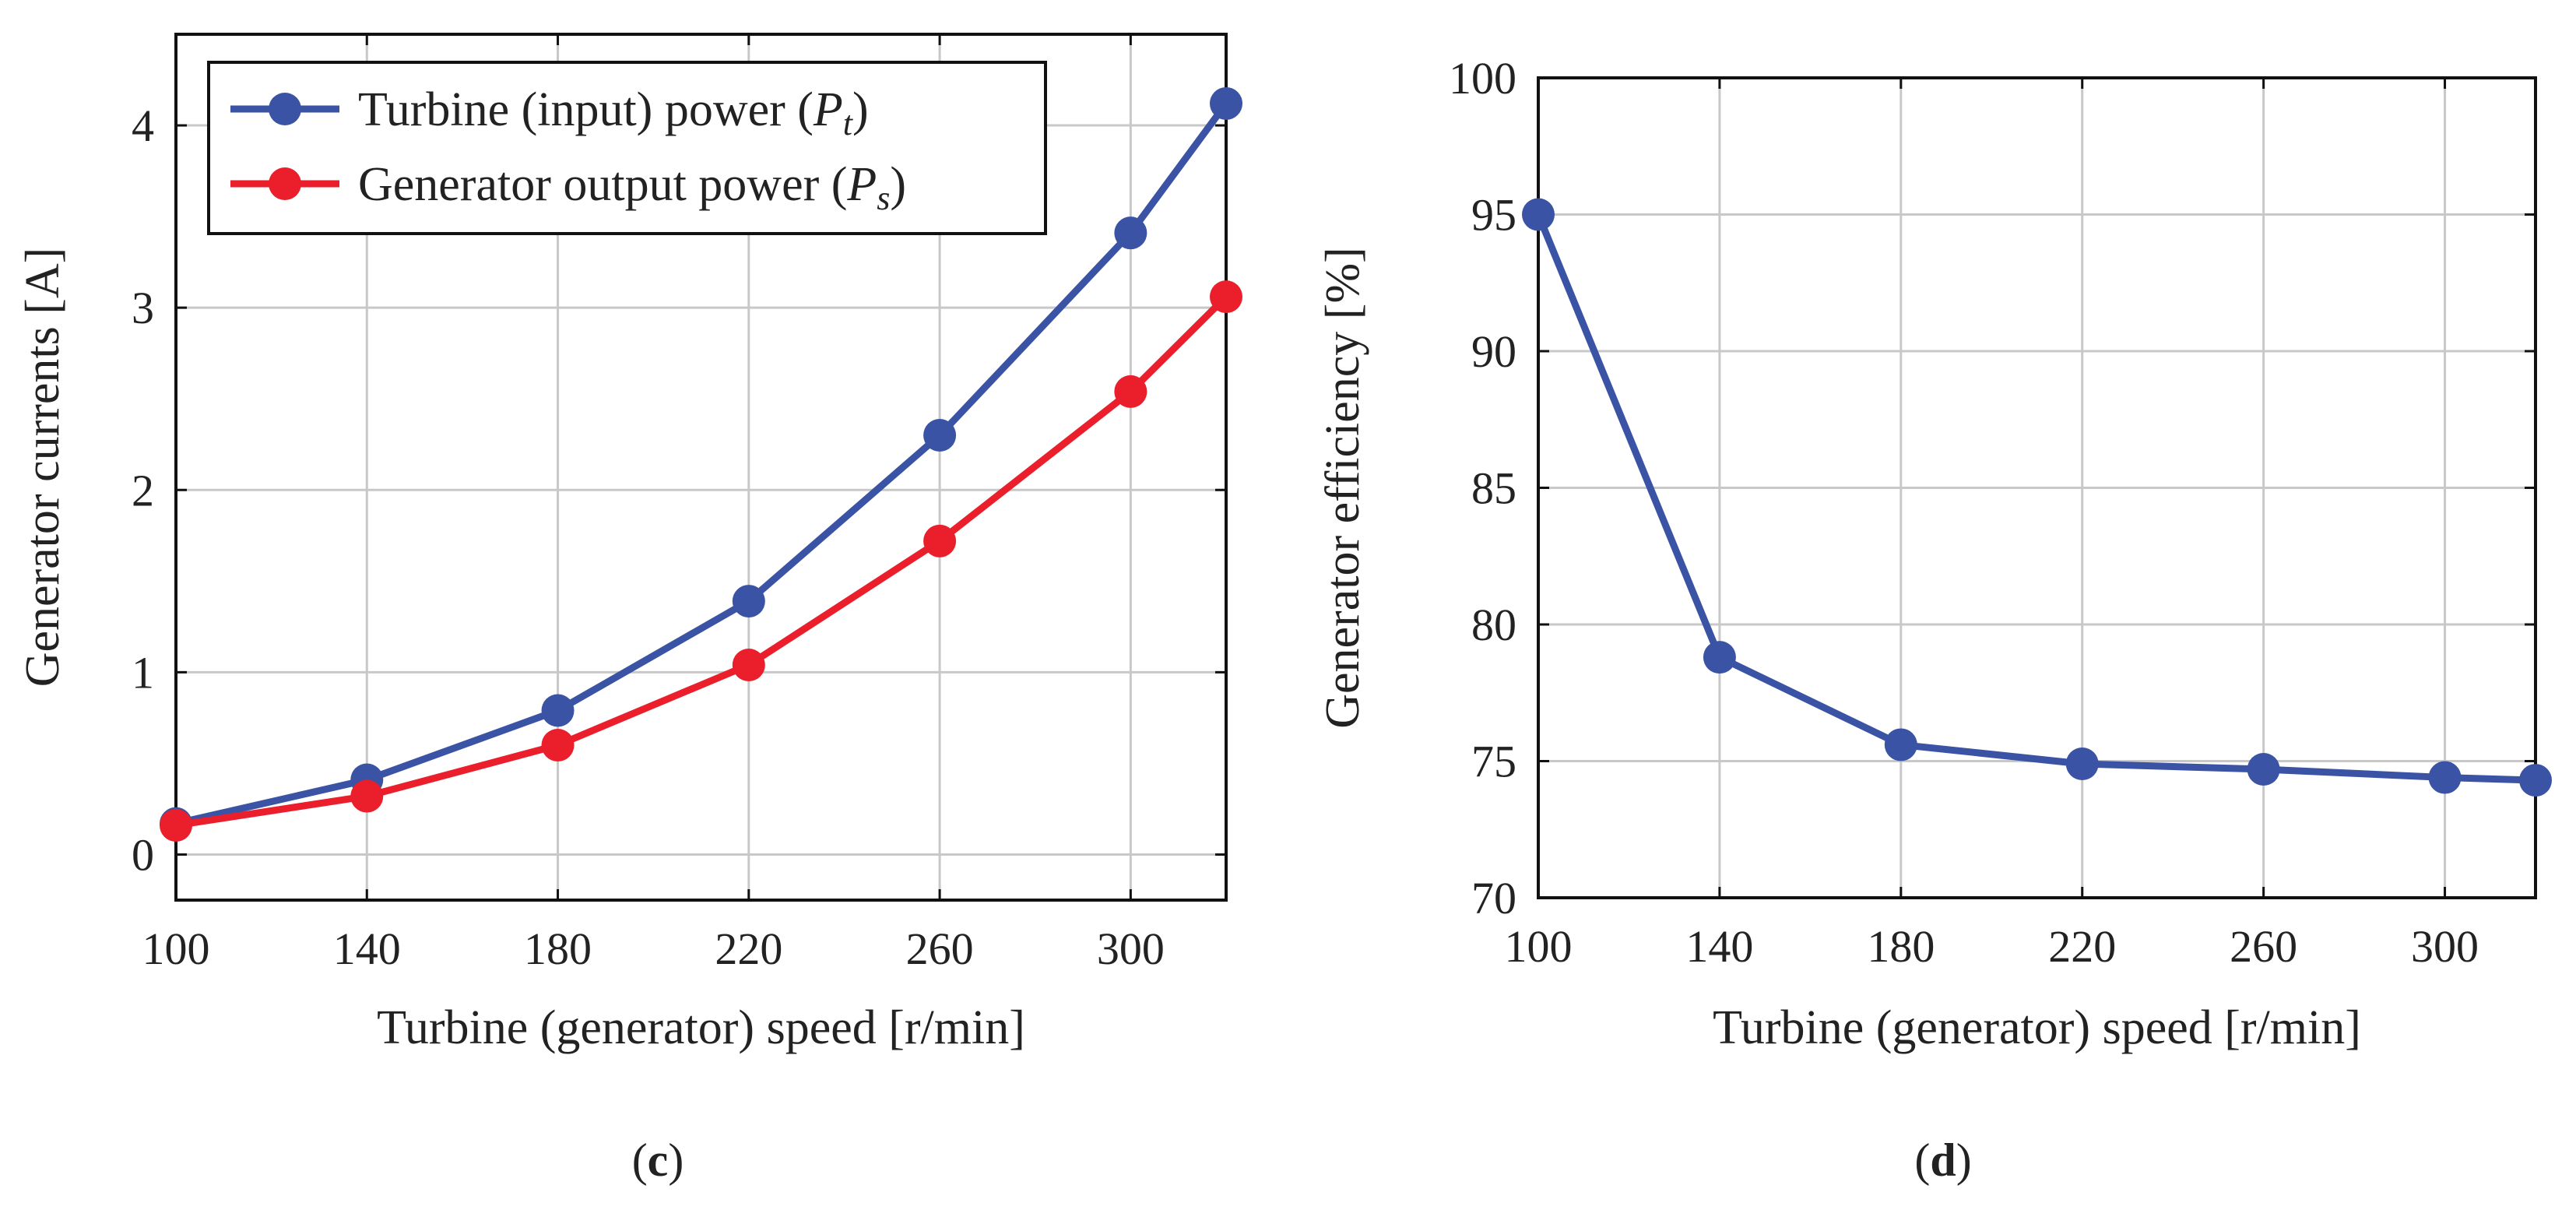  Describe the element at coordinates (658, 1160) in the screenshot. I see `c-caption: (c)` at that location.